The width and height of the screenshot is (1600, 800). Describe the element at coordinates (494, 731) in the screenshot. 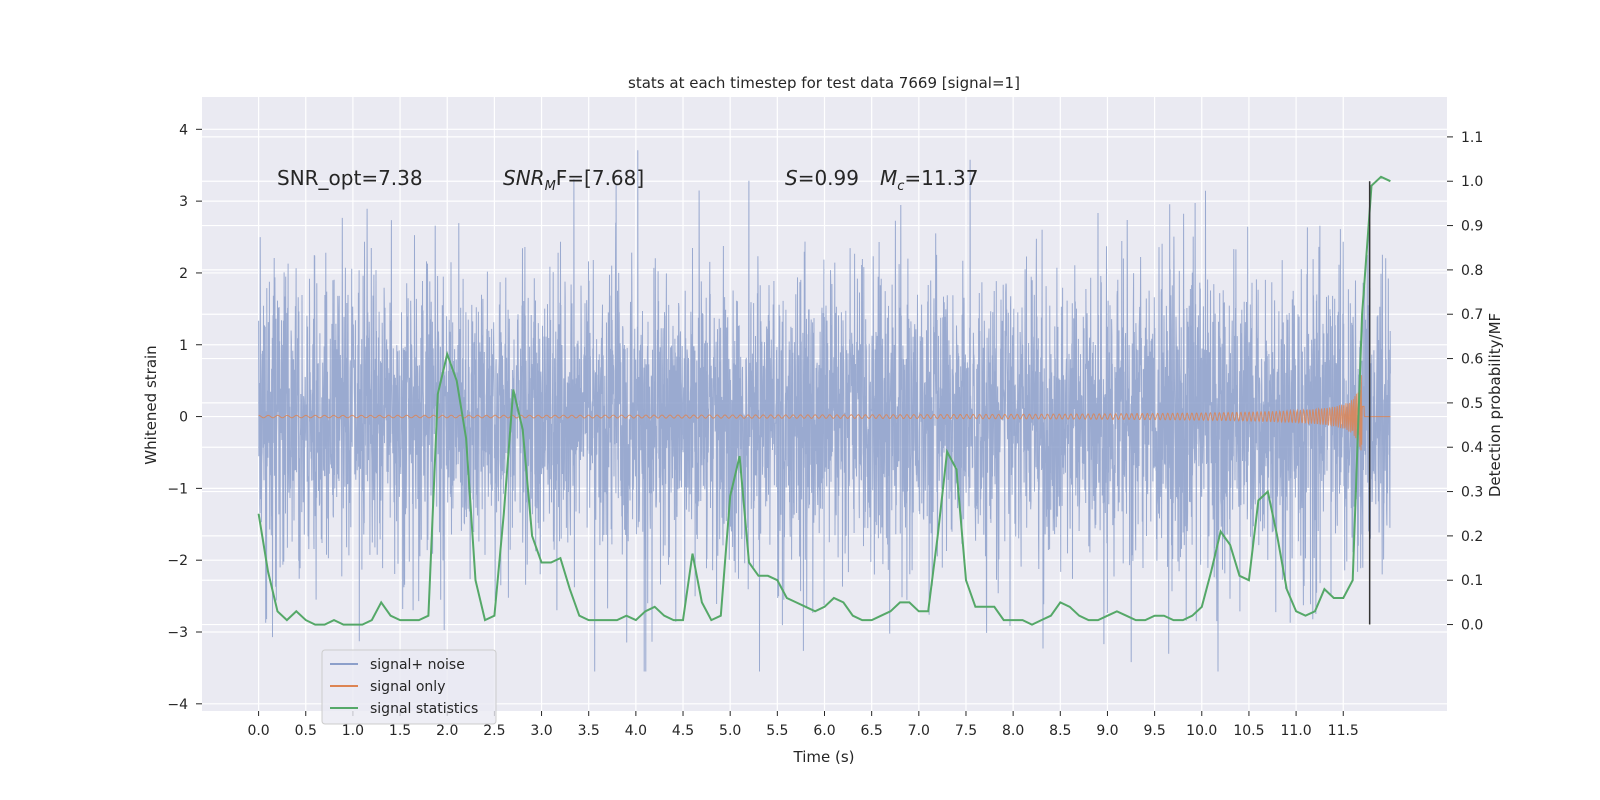

I see `x-tick-label: 2.5` at that location.